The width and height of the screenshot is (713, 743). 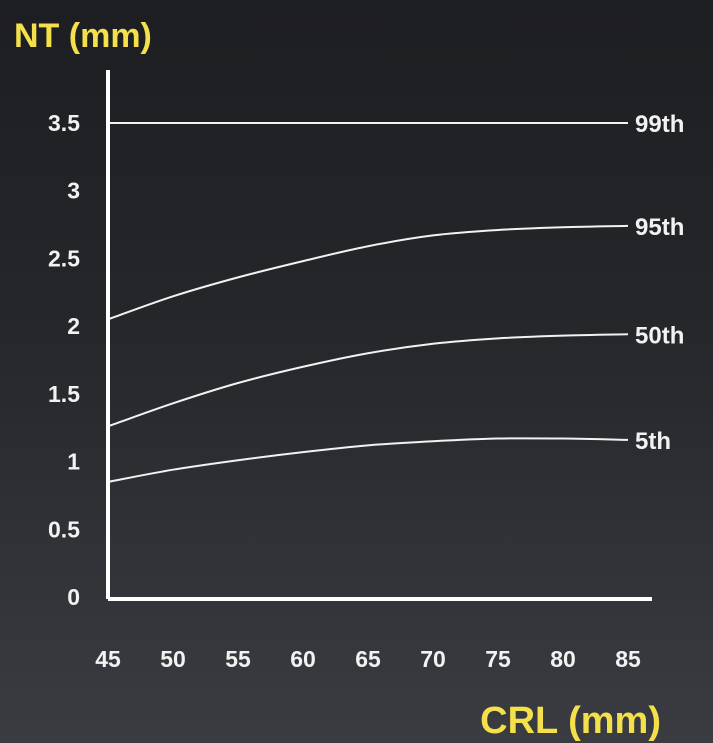 What do you see at coordinates (83, 36) in the screenshot?
I see `y-axis-title: NT (mm)` at bounding box center [83, 36].